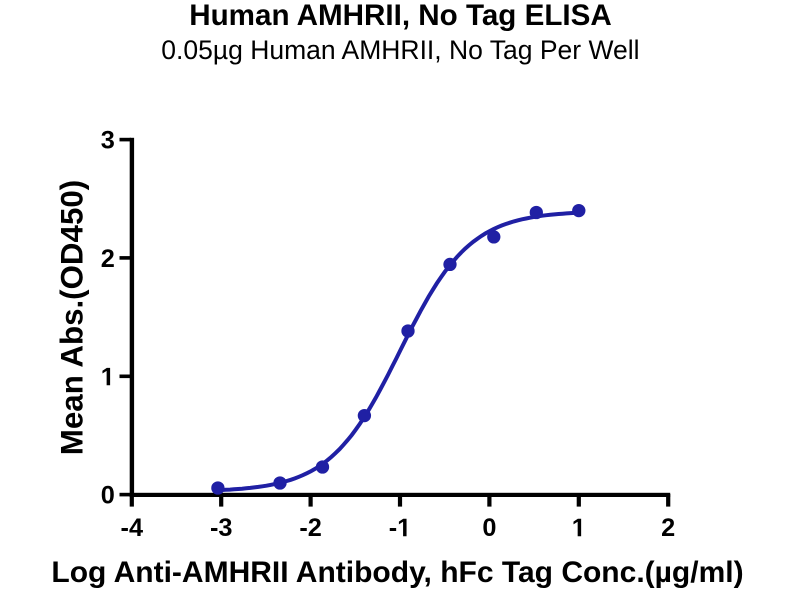 This screenshot has height=600, width=800. What do you see at coordinates (400, 50) in the screenshot?
I see `svg-text:0.05µg Human AMHRII, No Tag Pe: 0.05µg Human AMHRII, No Tag Per Well` at bounding box center [400, 50].